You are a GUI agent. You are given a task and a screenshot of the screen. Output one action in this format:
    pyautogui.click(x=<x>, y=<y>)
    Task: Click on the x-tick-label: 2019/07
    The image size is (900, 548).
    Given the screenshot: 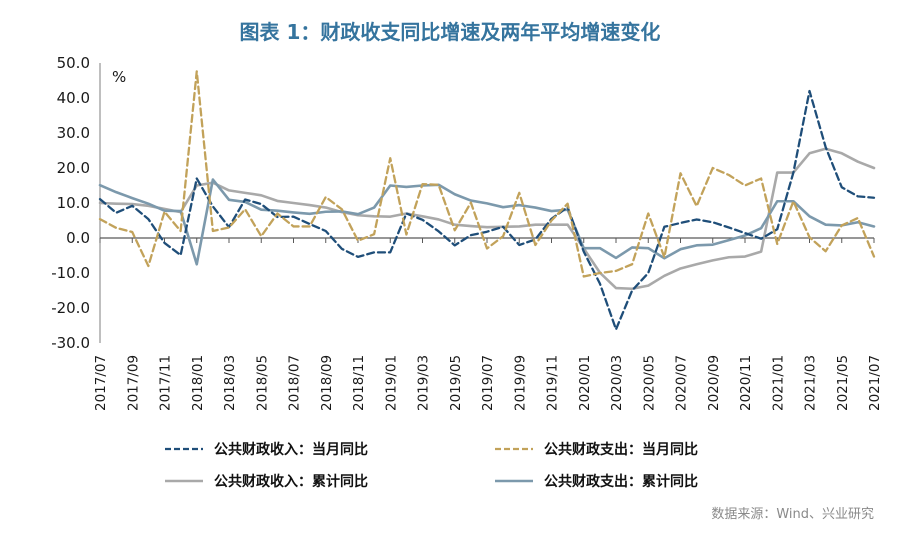 What is the action you would take?
    pyautogui.click(x=488, y=383)
    